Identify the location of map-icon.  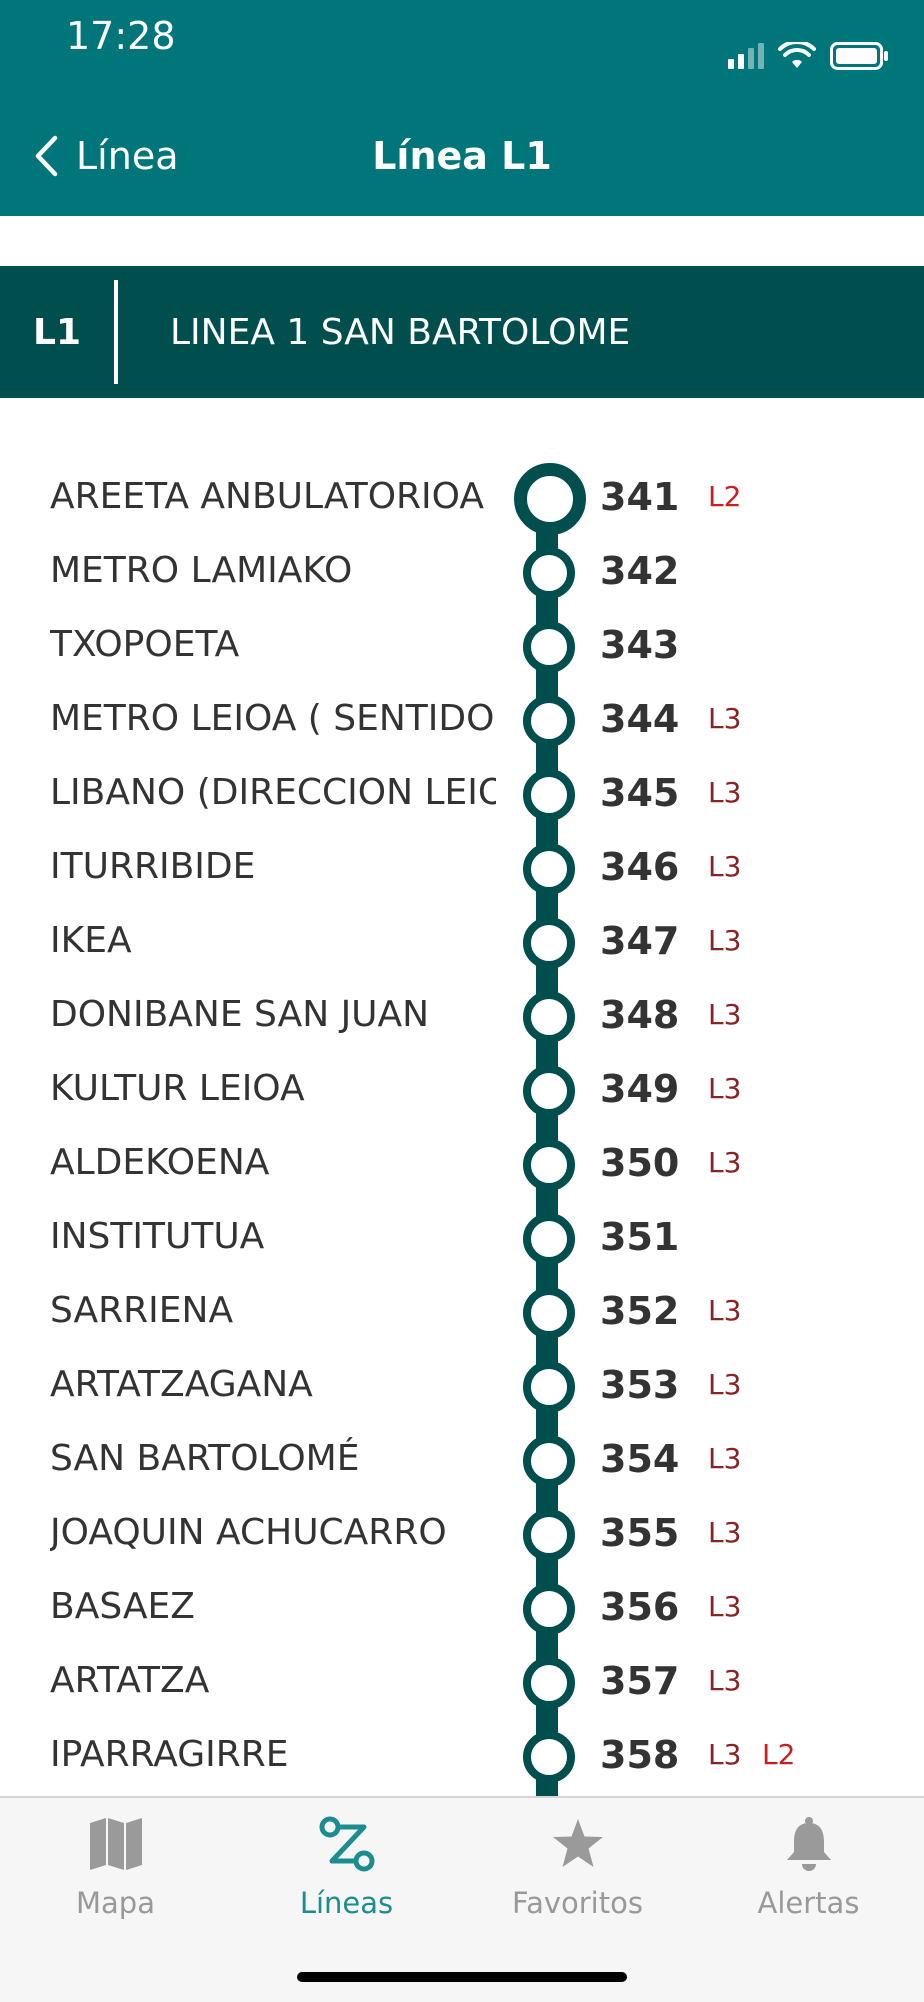
(115, 1844).